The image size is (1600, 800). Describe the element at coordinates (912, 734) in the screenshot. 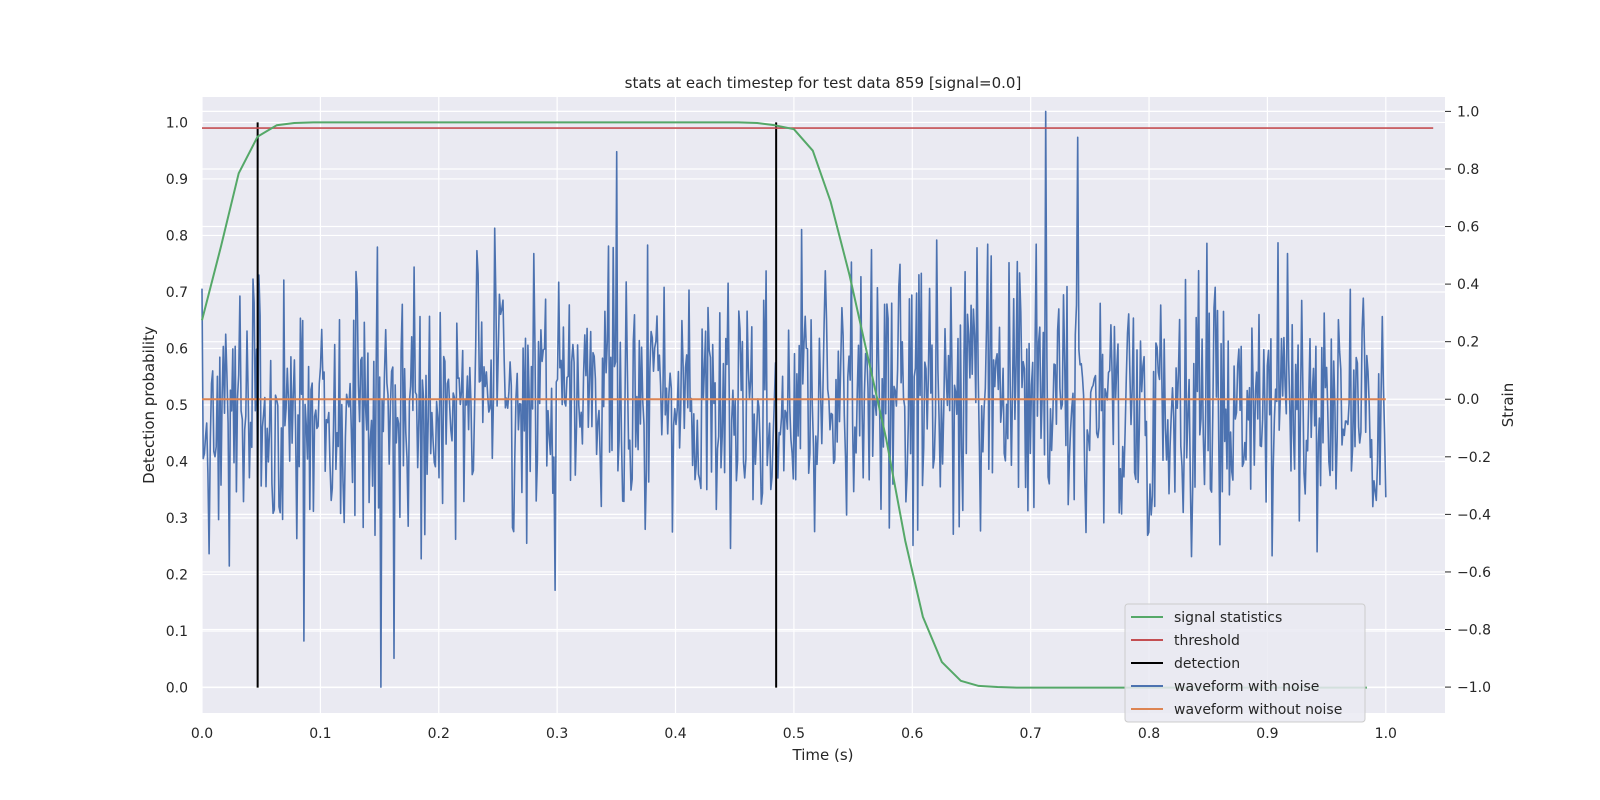

I see `x-tick-label: 0.6` at that location.